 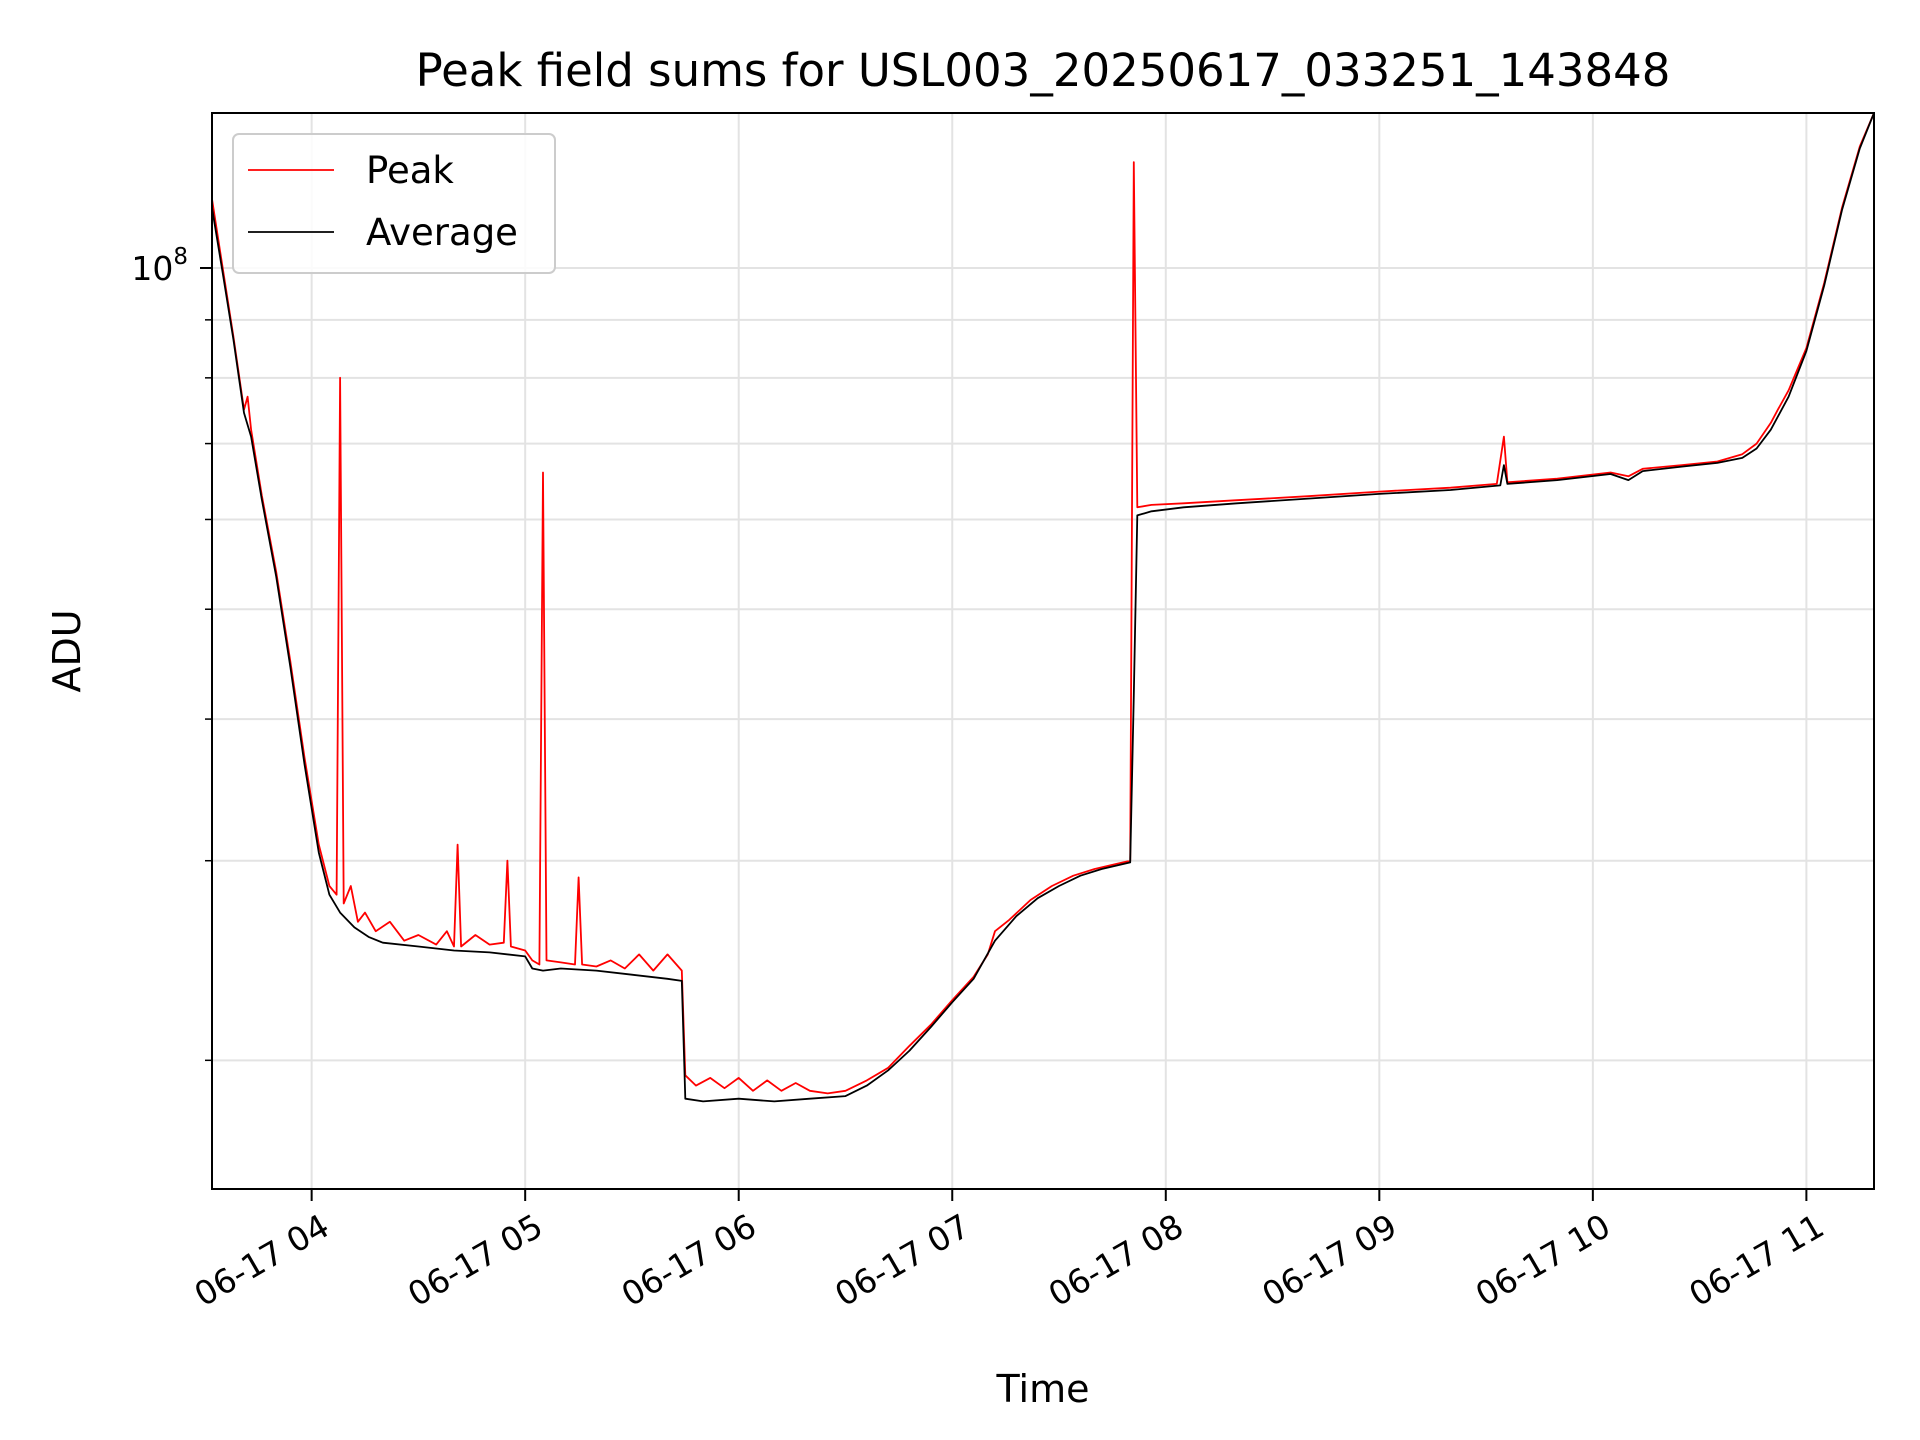 I want to click on legend-box, so click(x=394, y=203).